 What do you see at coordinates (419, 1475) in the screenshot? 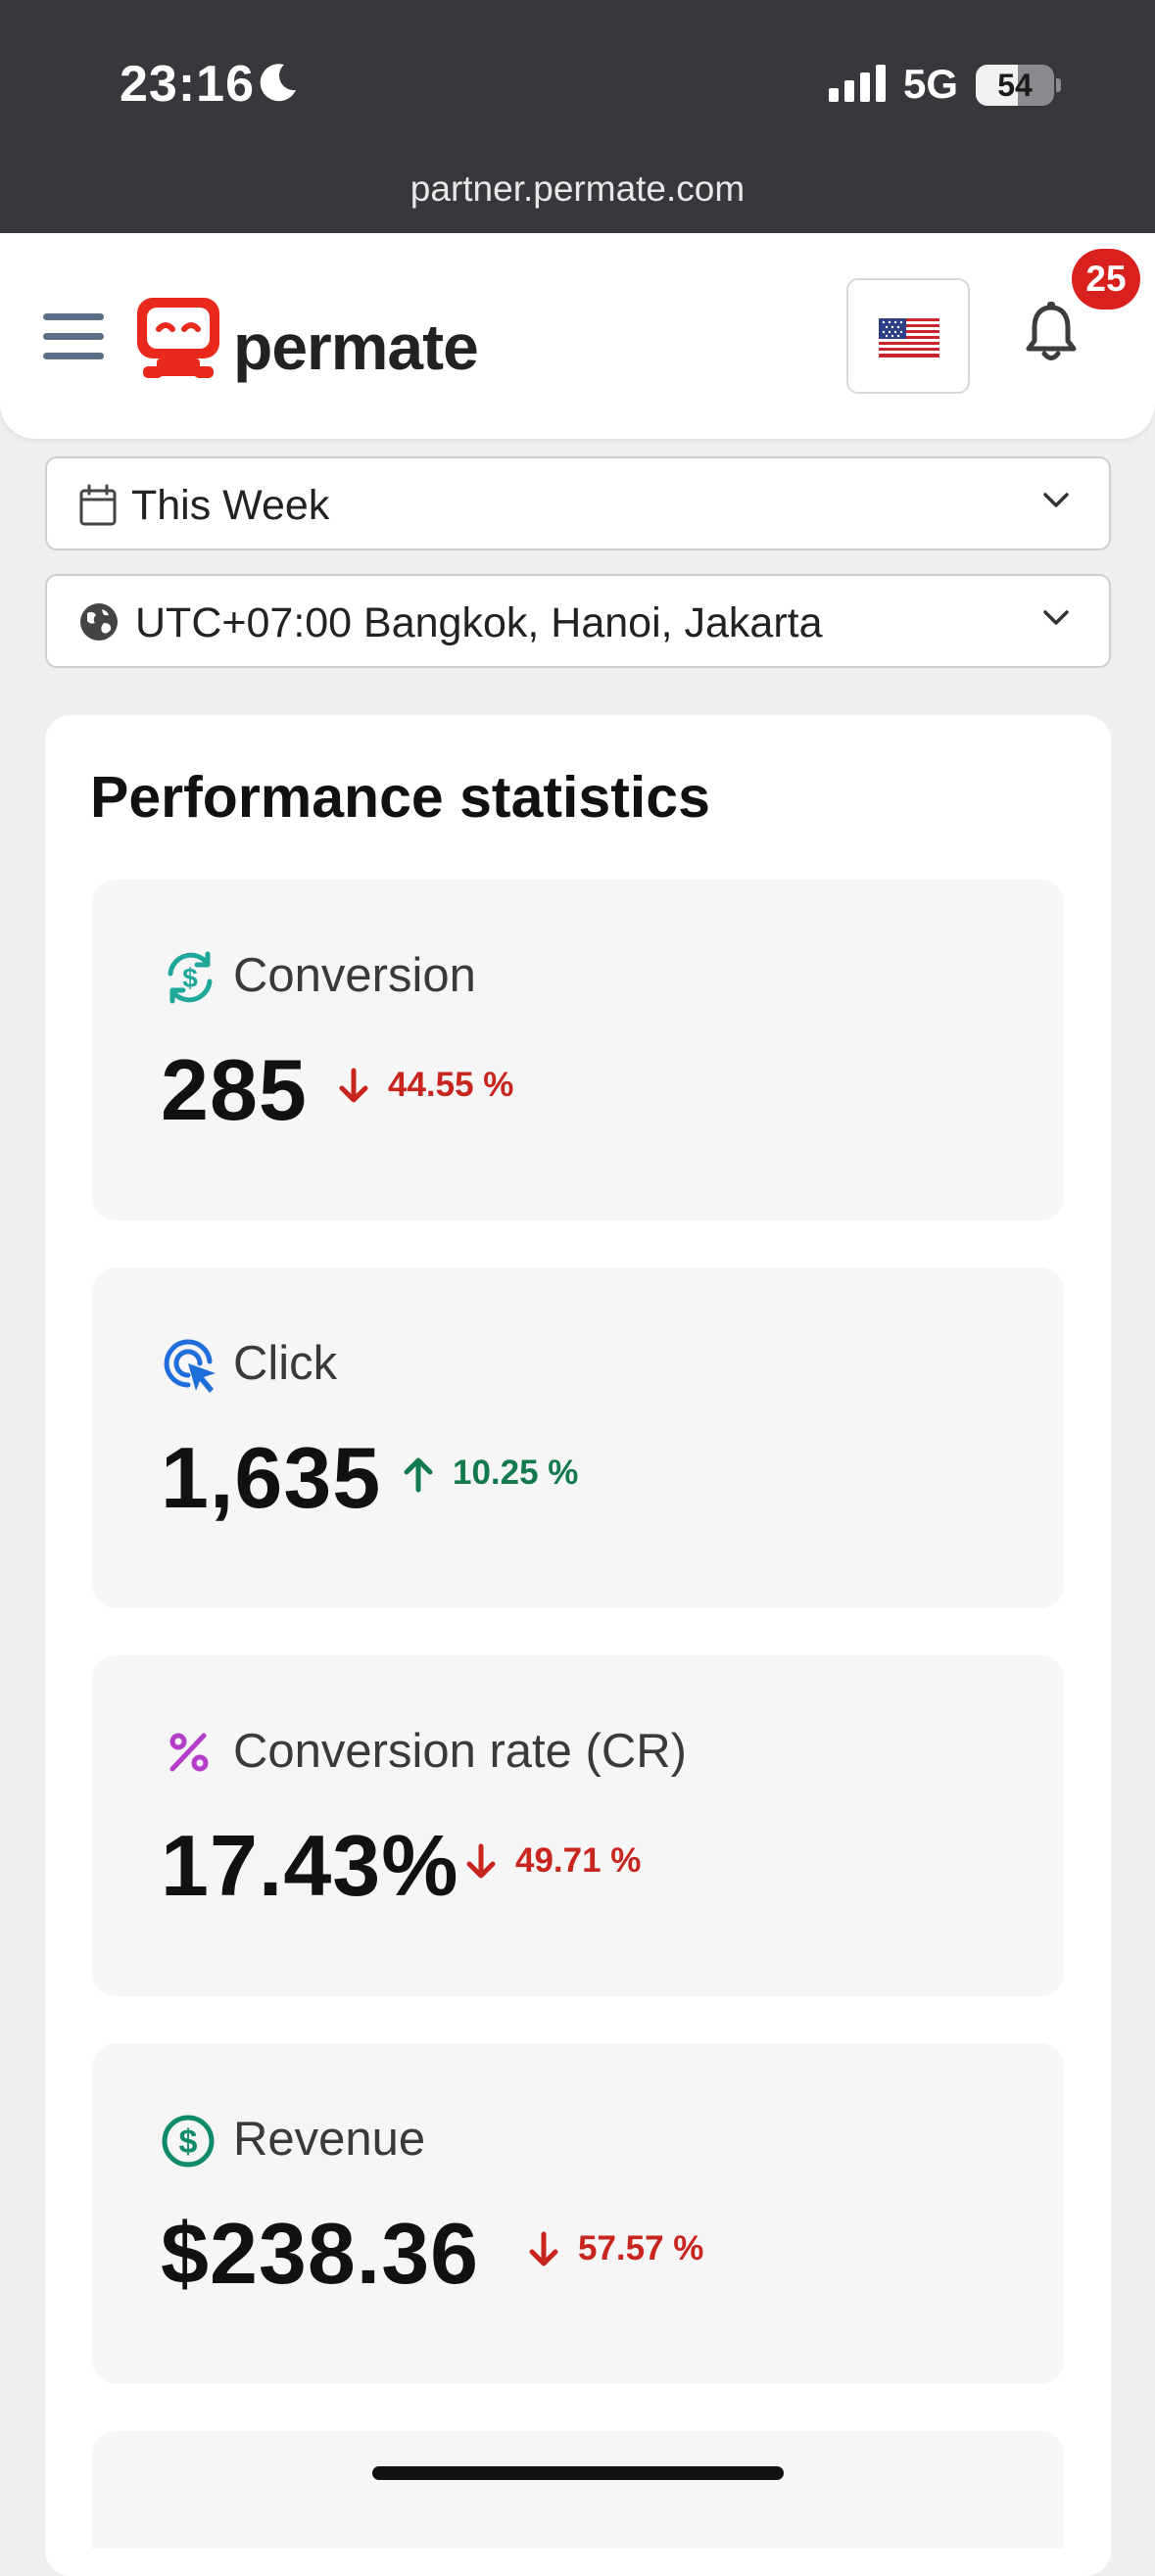
I see `arrow-up-icon` at bounding box center [419, 1475].